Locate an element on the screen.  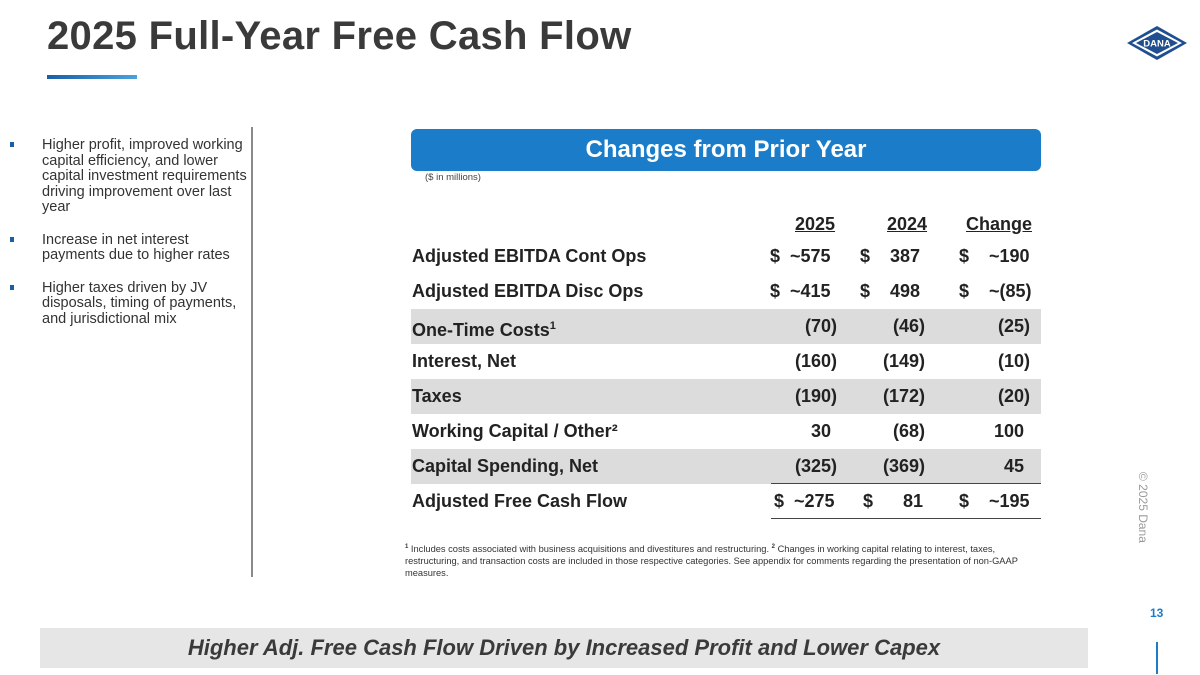
value-change: (10) is located at coordinates (1013, 361).